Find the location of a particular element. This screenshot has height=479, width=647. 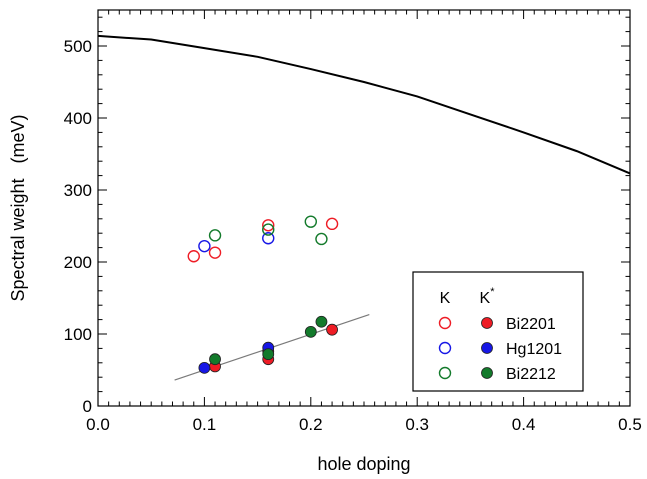

x-tick-label: 0.0 is located at coordinates (98, 424).